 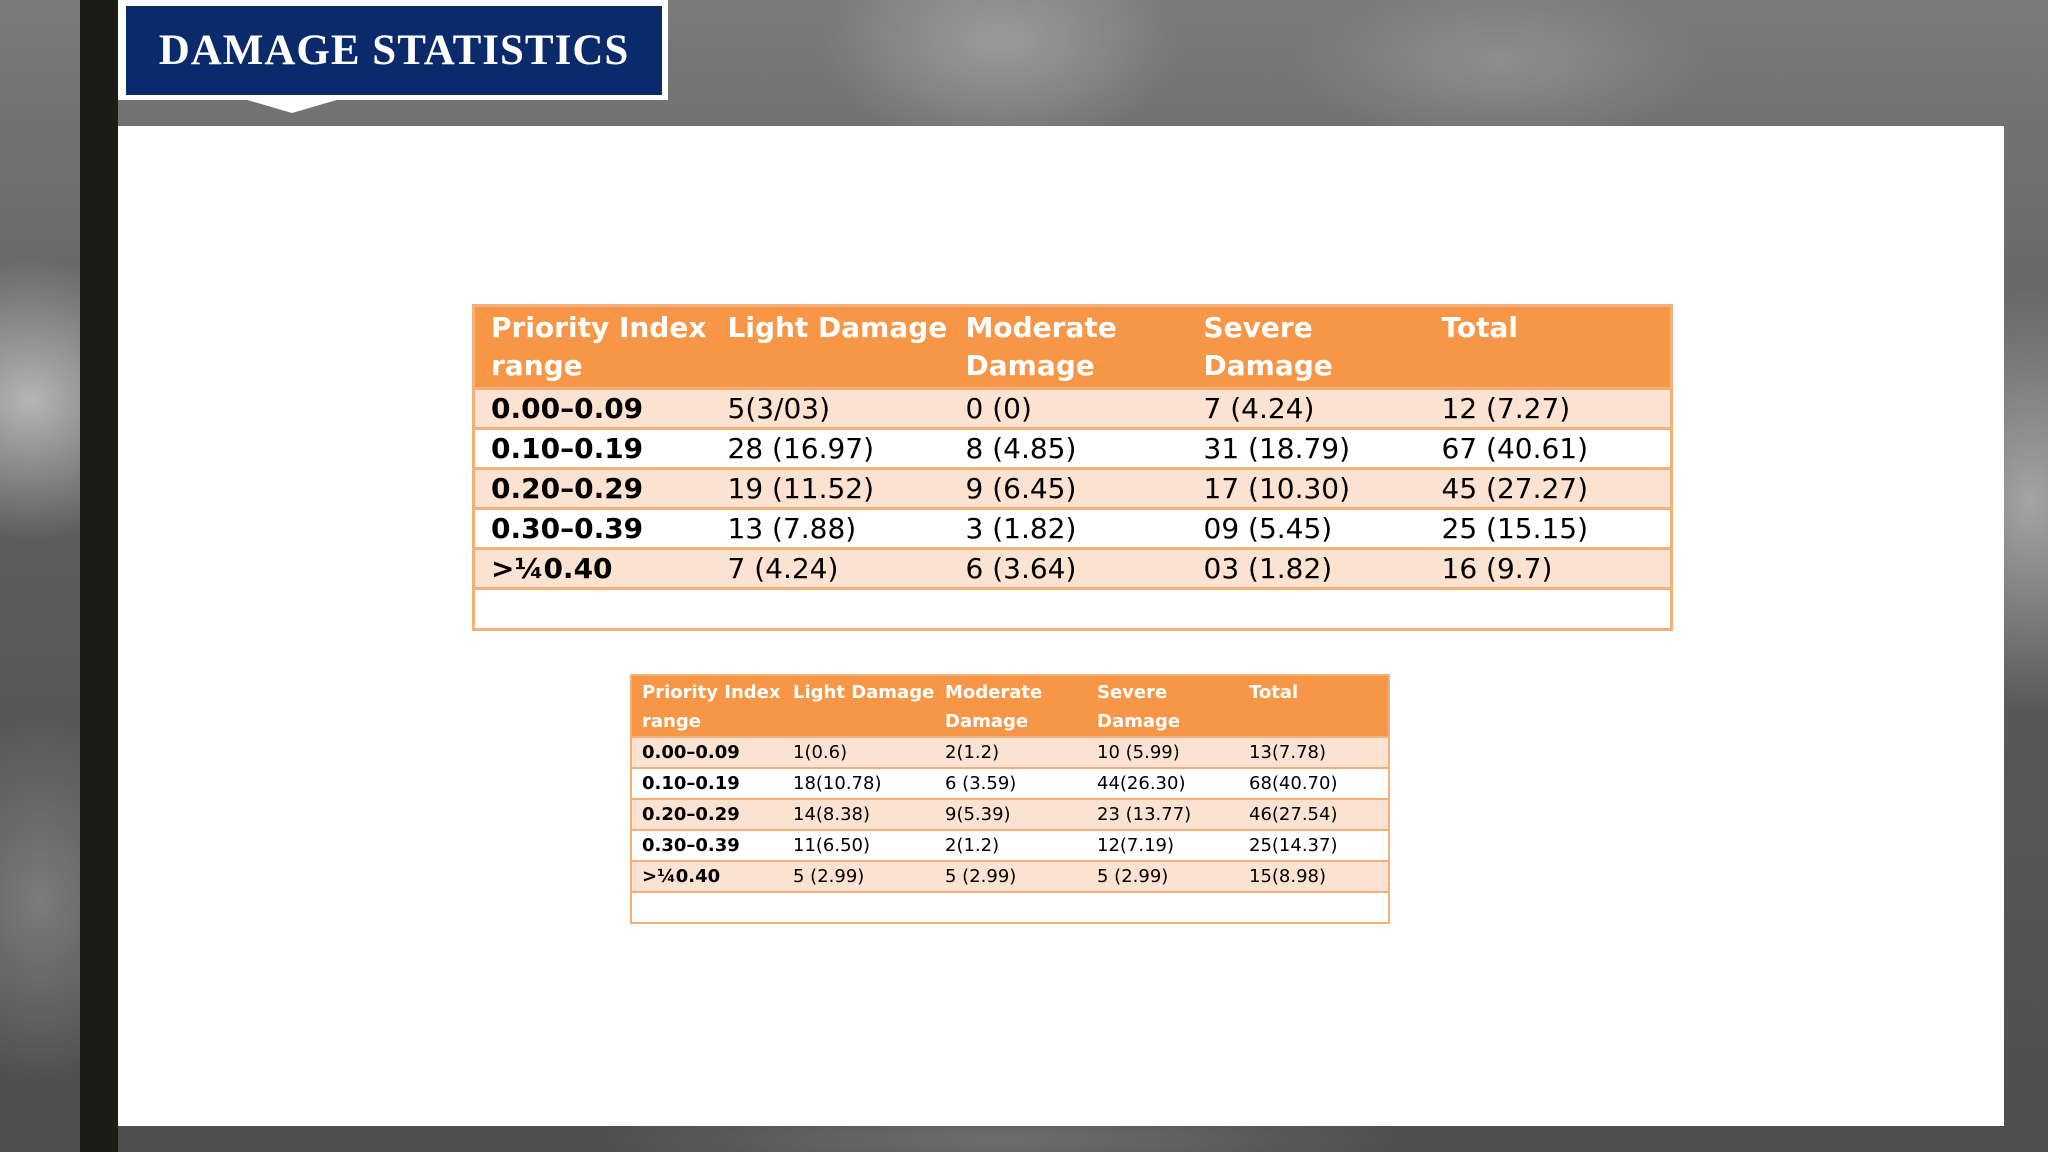 What do you see at coordinates (1306, 488) in the screenshot?
I see `cell-severe: 17 (10.30)` at bounding box center [1306, 488].